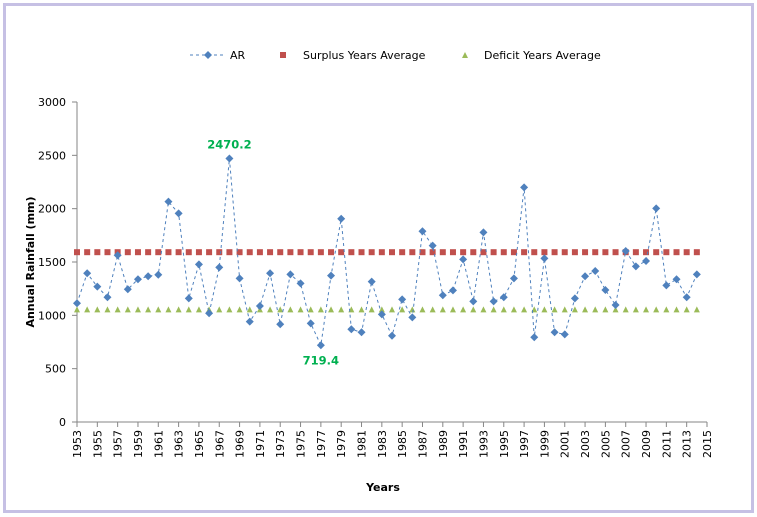 This screenshot has height=517, width=757. I want to click on legend-label-ar: AR, so click(238, 55).